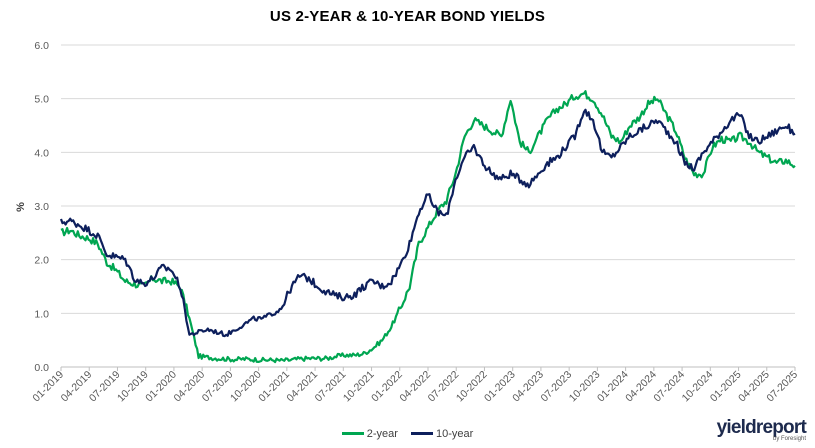 This screenshot has width=815, height=448. What do you see at coordinates (454, 433) in the screenshot?
I see `legend-label-10-year: 10-year` at bounding box center [454, 433].